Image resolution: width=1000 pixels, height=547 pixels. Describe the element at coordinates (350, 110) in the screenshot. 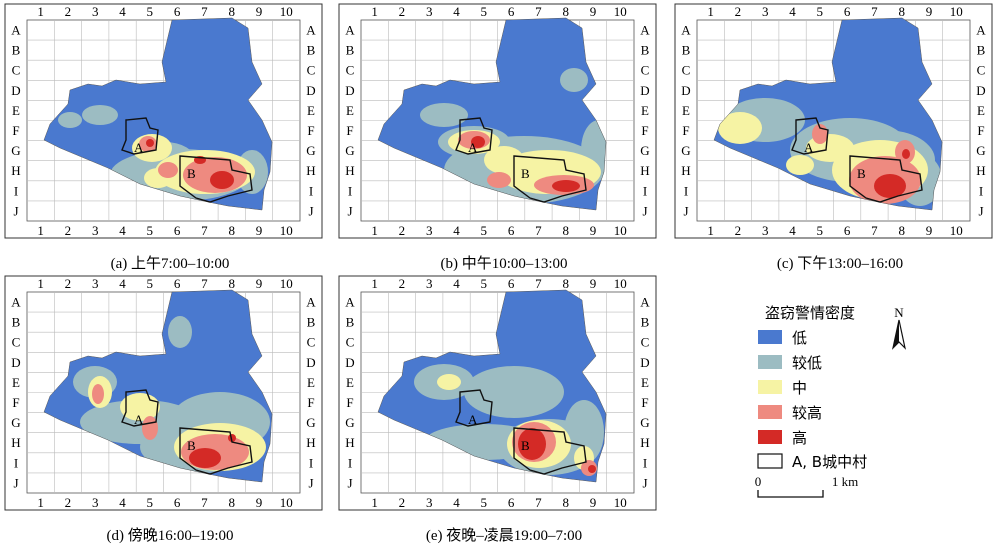

I see `row-label-left: E` at that location.